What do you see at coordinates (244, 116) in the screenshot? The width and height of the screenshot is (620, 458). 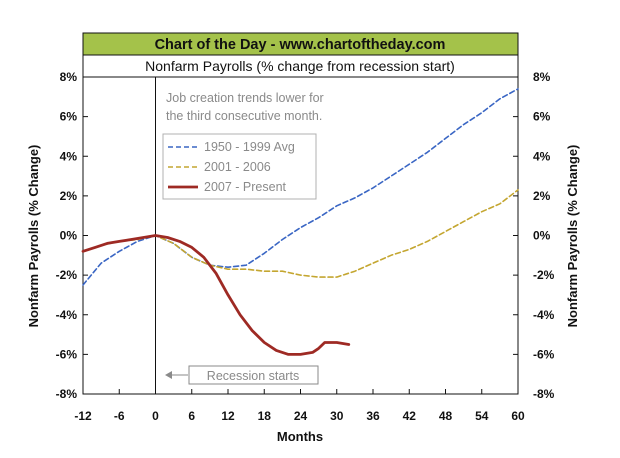 I see `annotation-note-line-2: the third consecutive month.` at bounding box center [244, 116].